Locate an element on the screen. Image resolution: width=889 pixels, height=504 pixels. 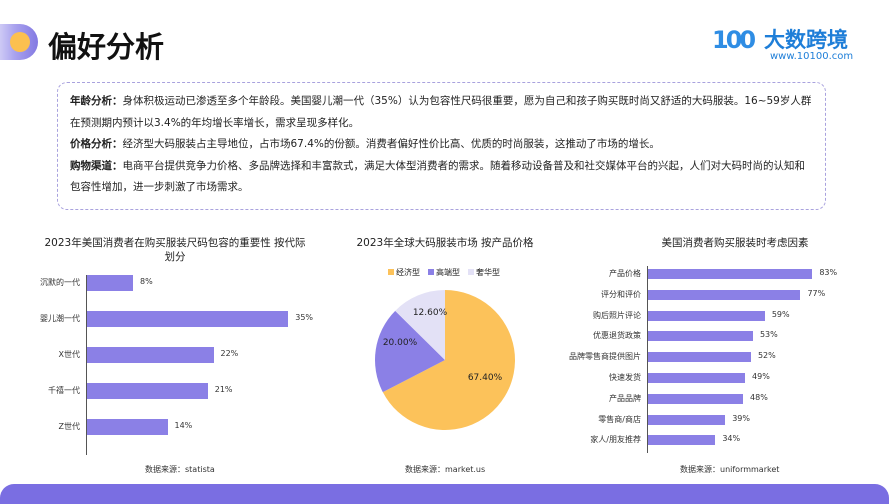
chart2-legend: 经济型 高端型 奢华型 is located at coordinates (444, 272).